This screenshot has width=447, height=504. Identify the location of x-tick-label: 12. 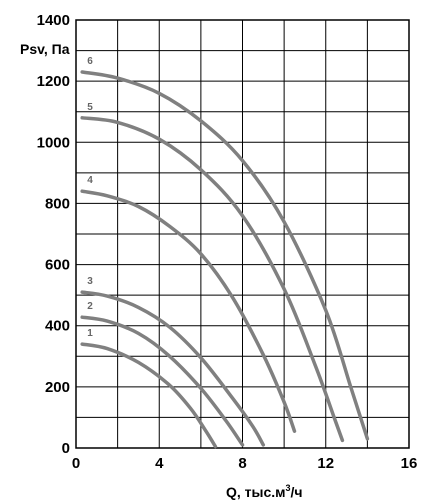
(325, 463).